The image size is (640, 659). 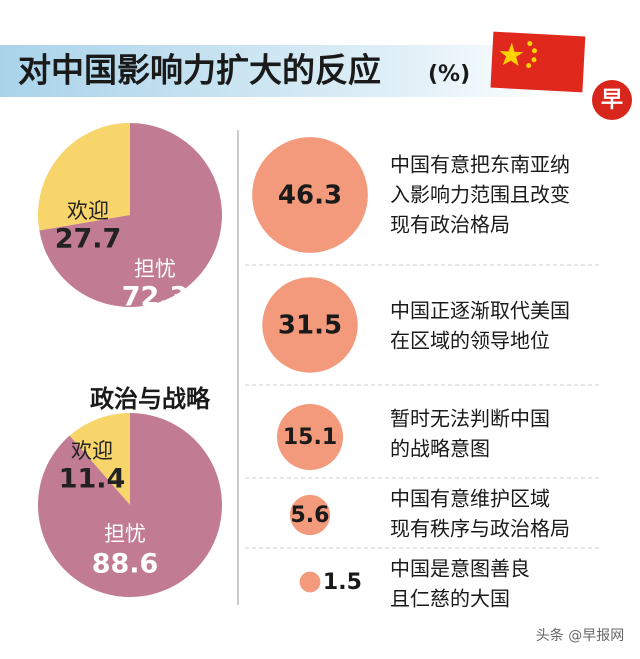 I want to click on bubble-category: 入影响力范围且改变, so click(x=480, y=195).